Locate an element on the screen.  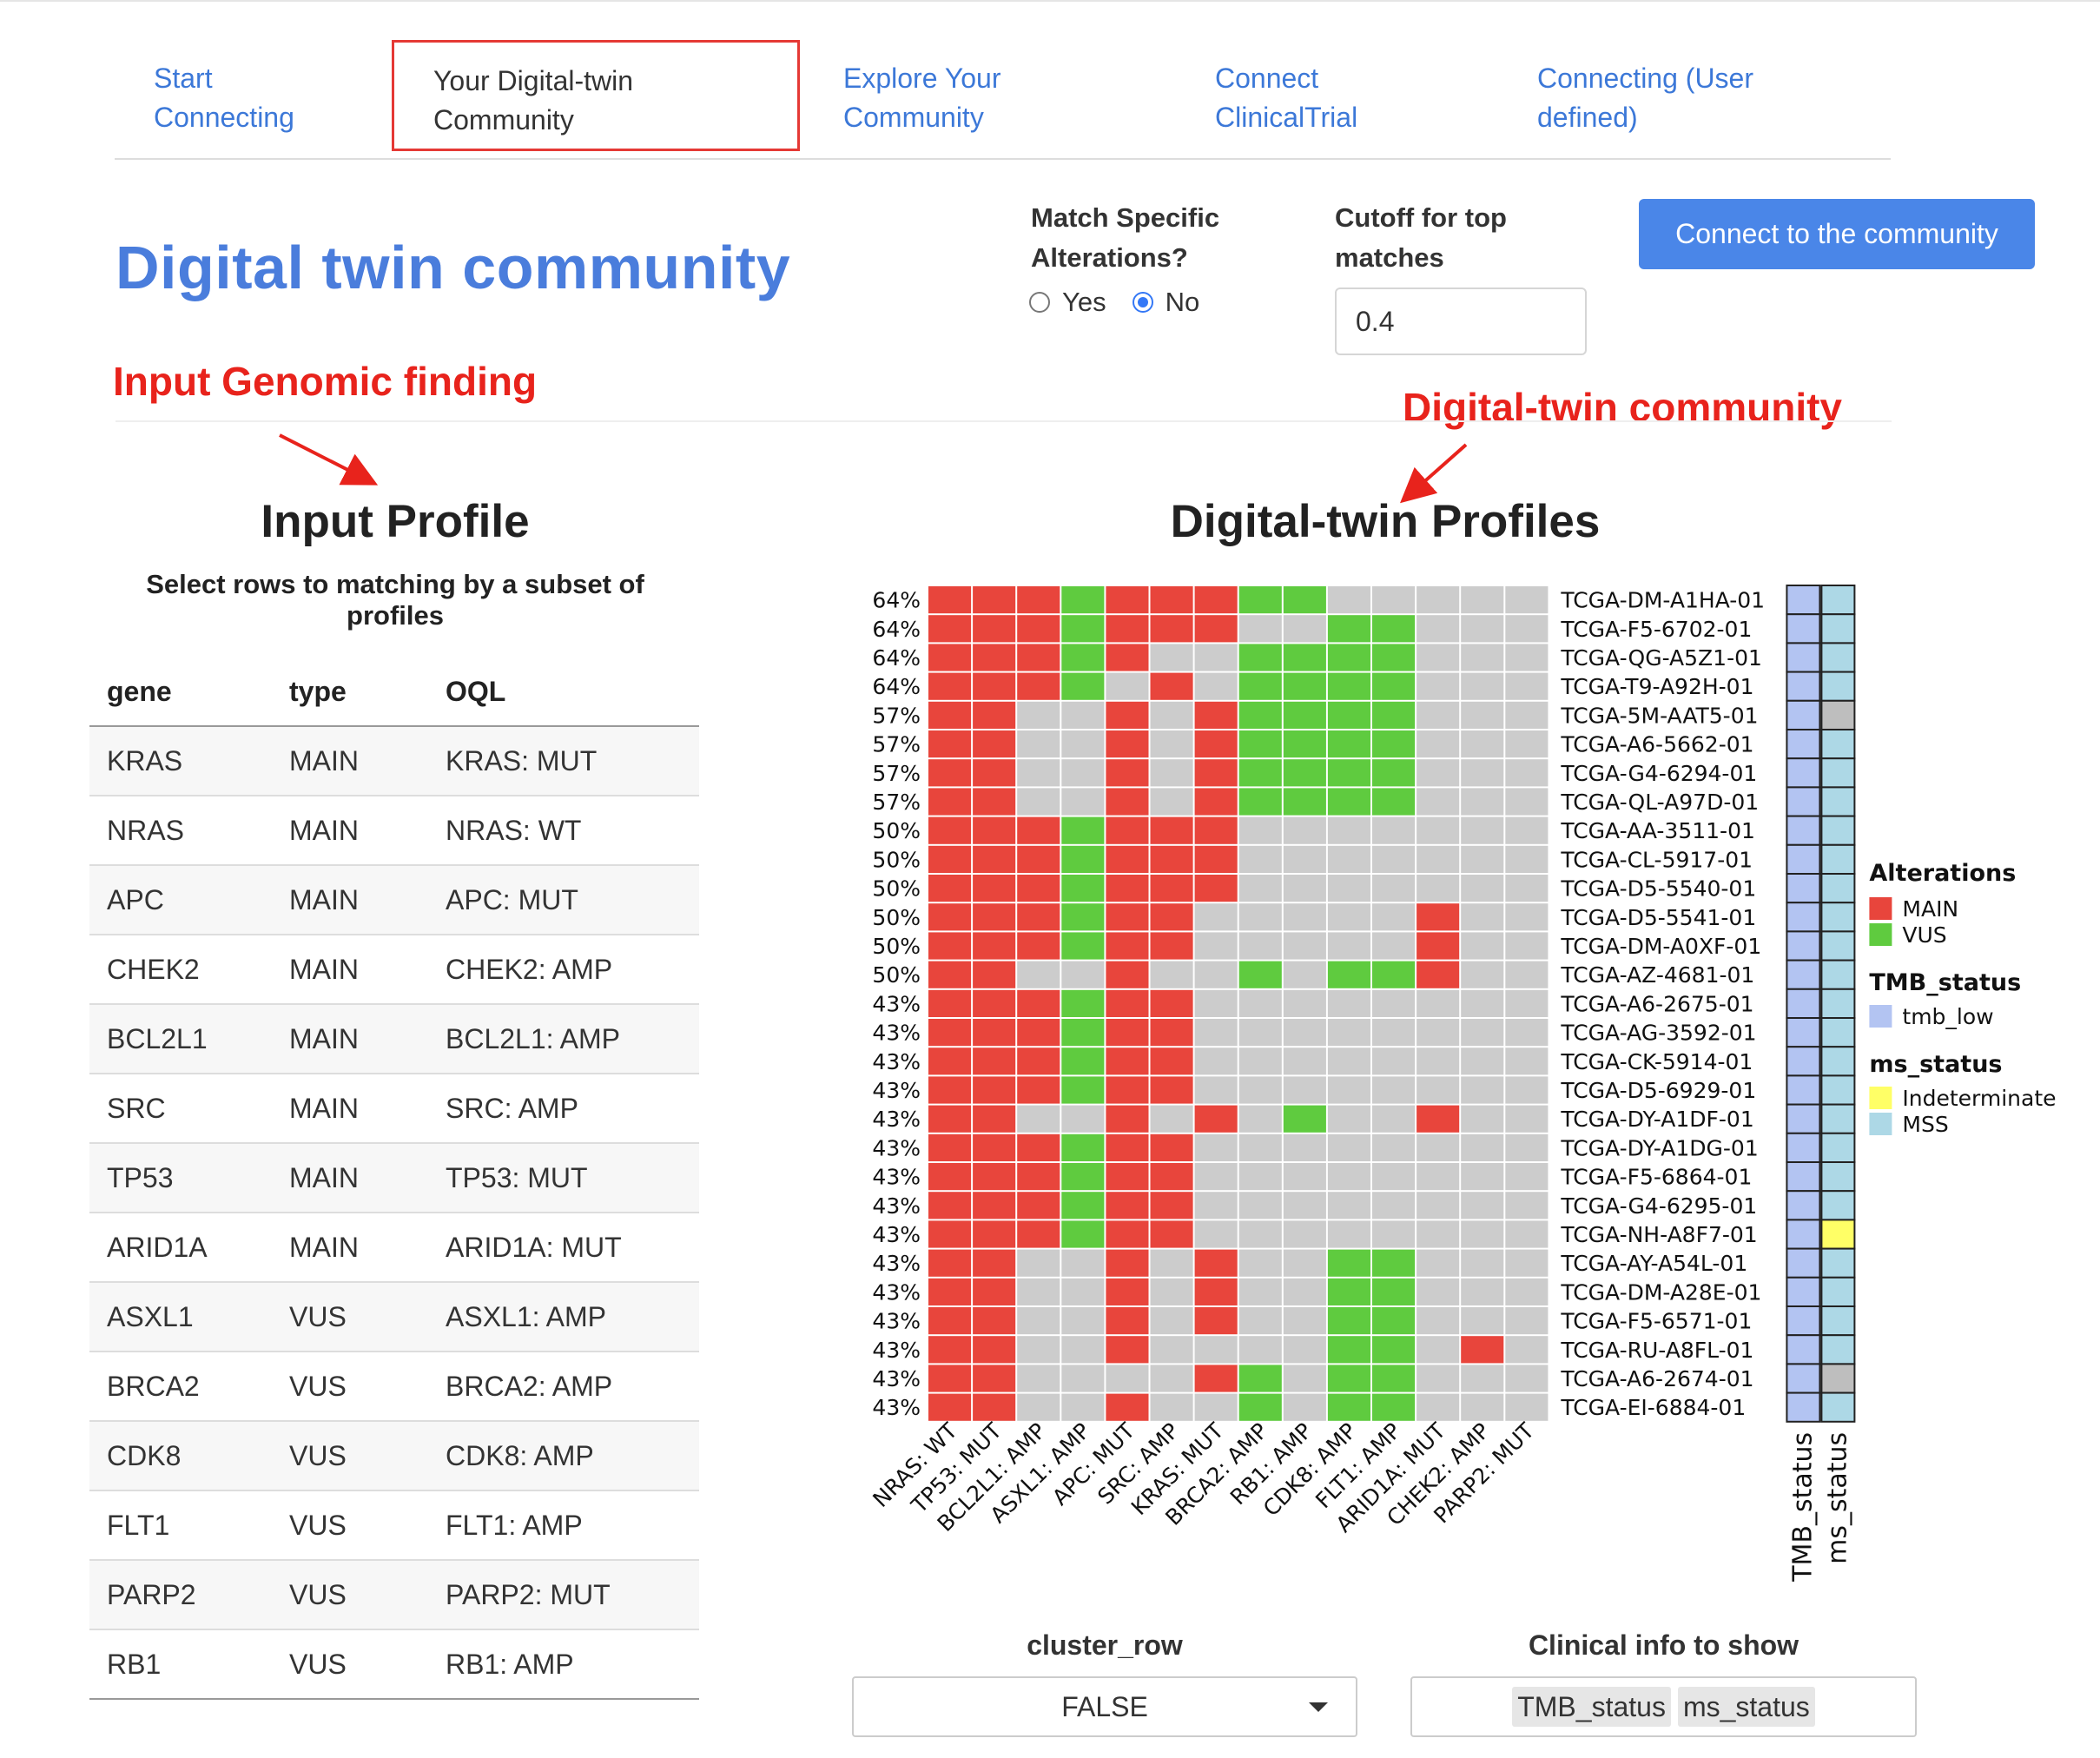
cluster-row-select: FALSE is located at coordinates (1104, 1706).